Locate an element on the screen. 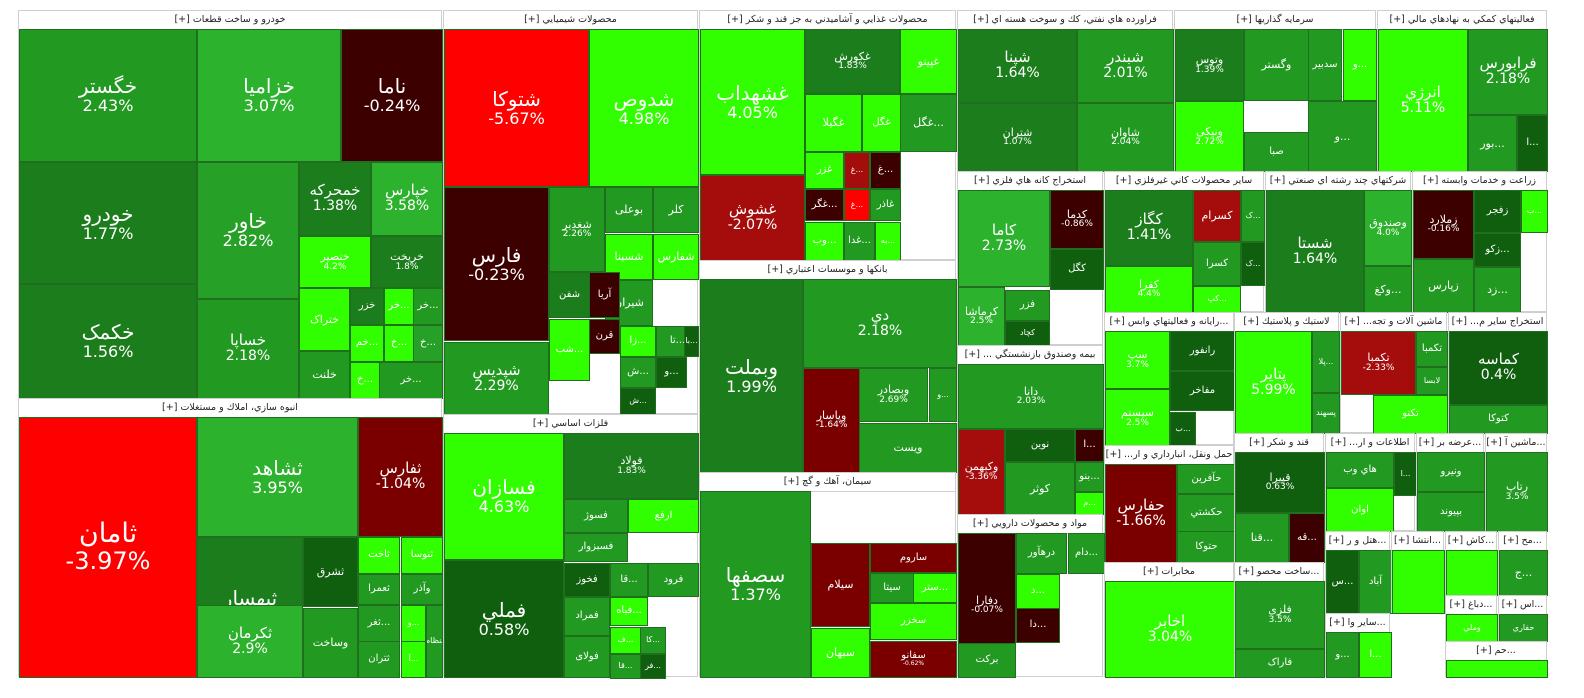  stock-tile: اخابر 3.04% is located at coordinates (1170, 629).